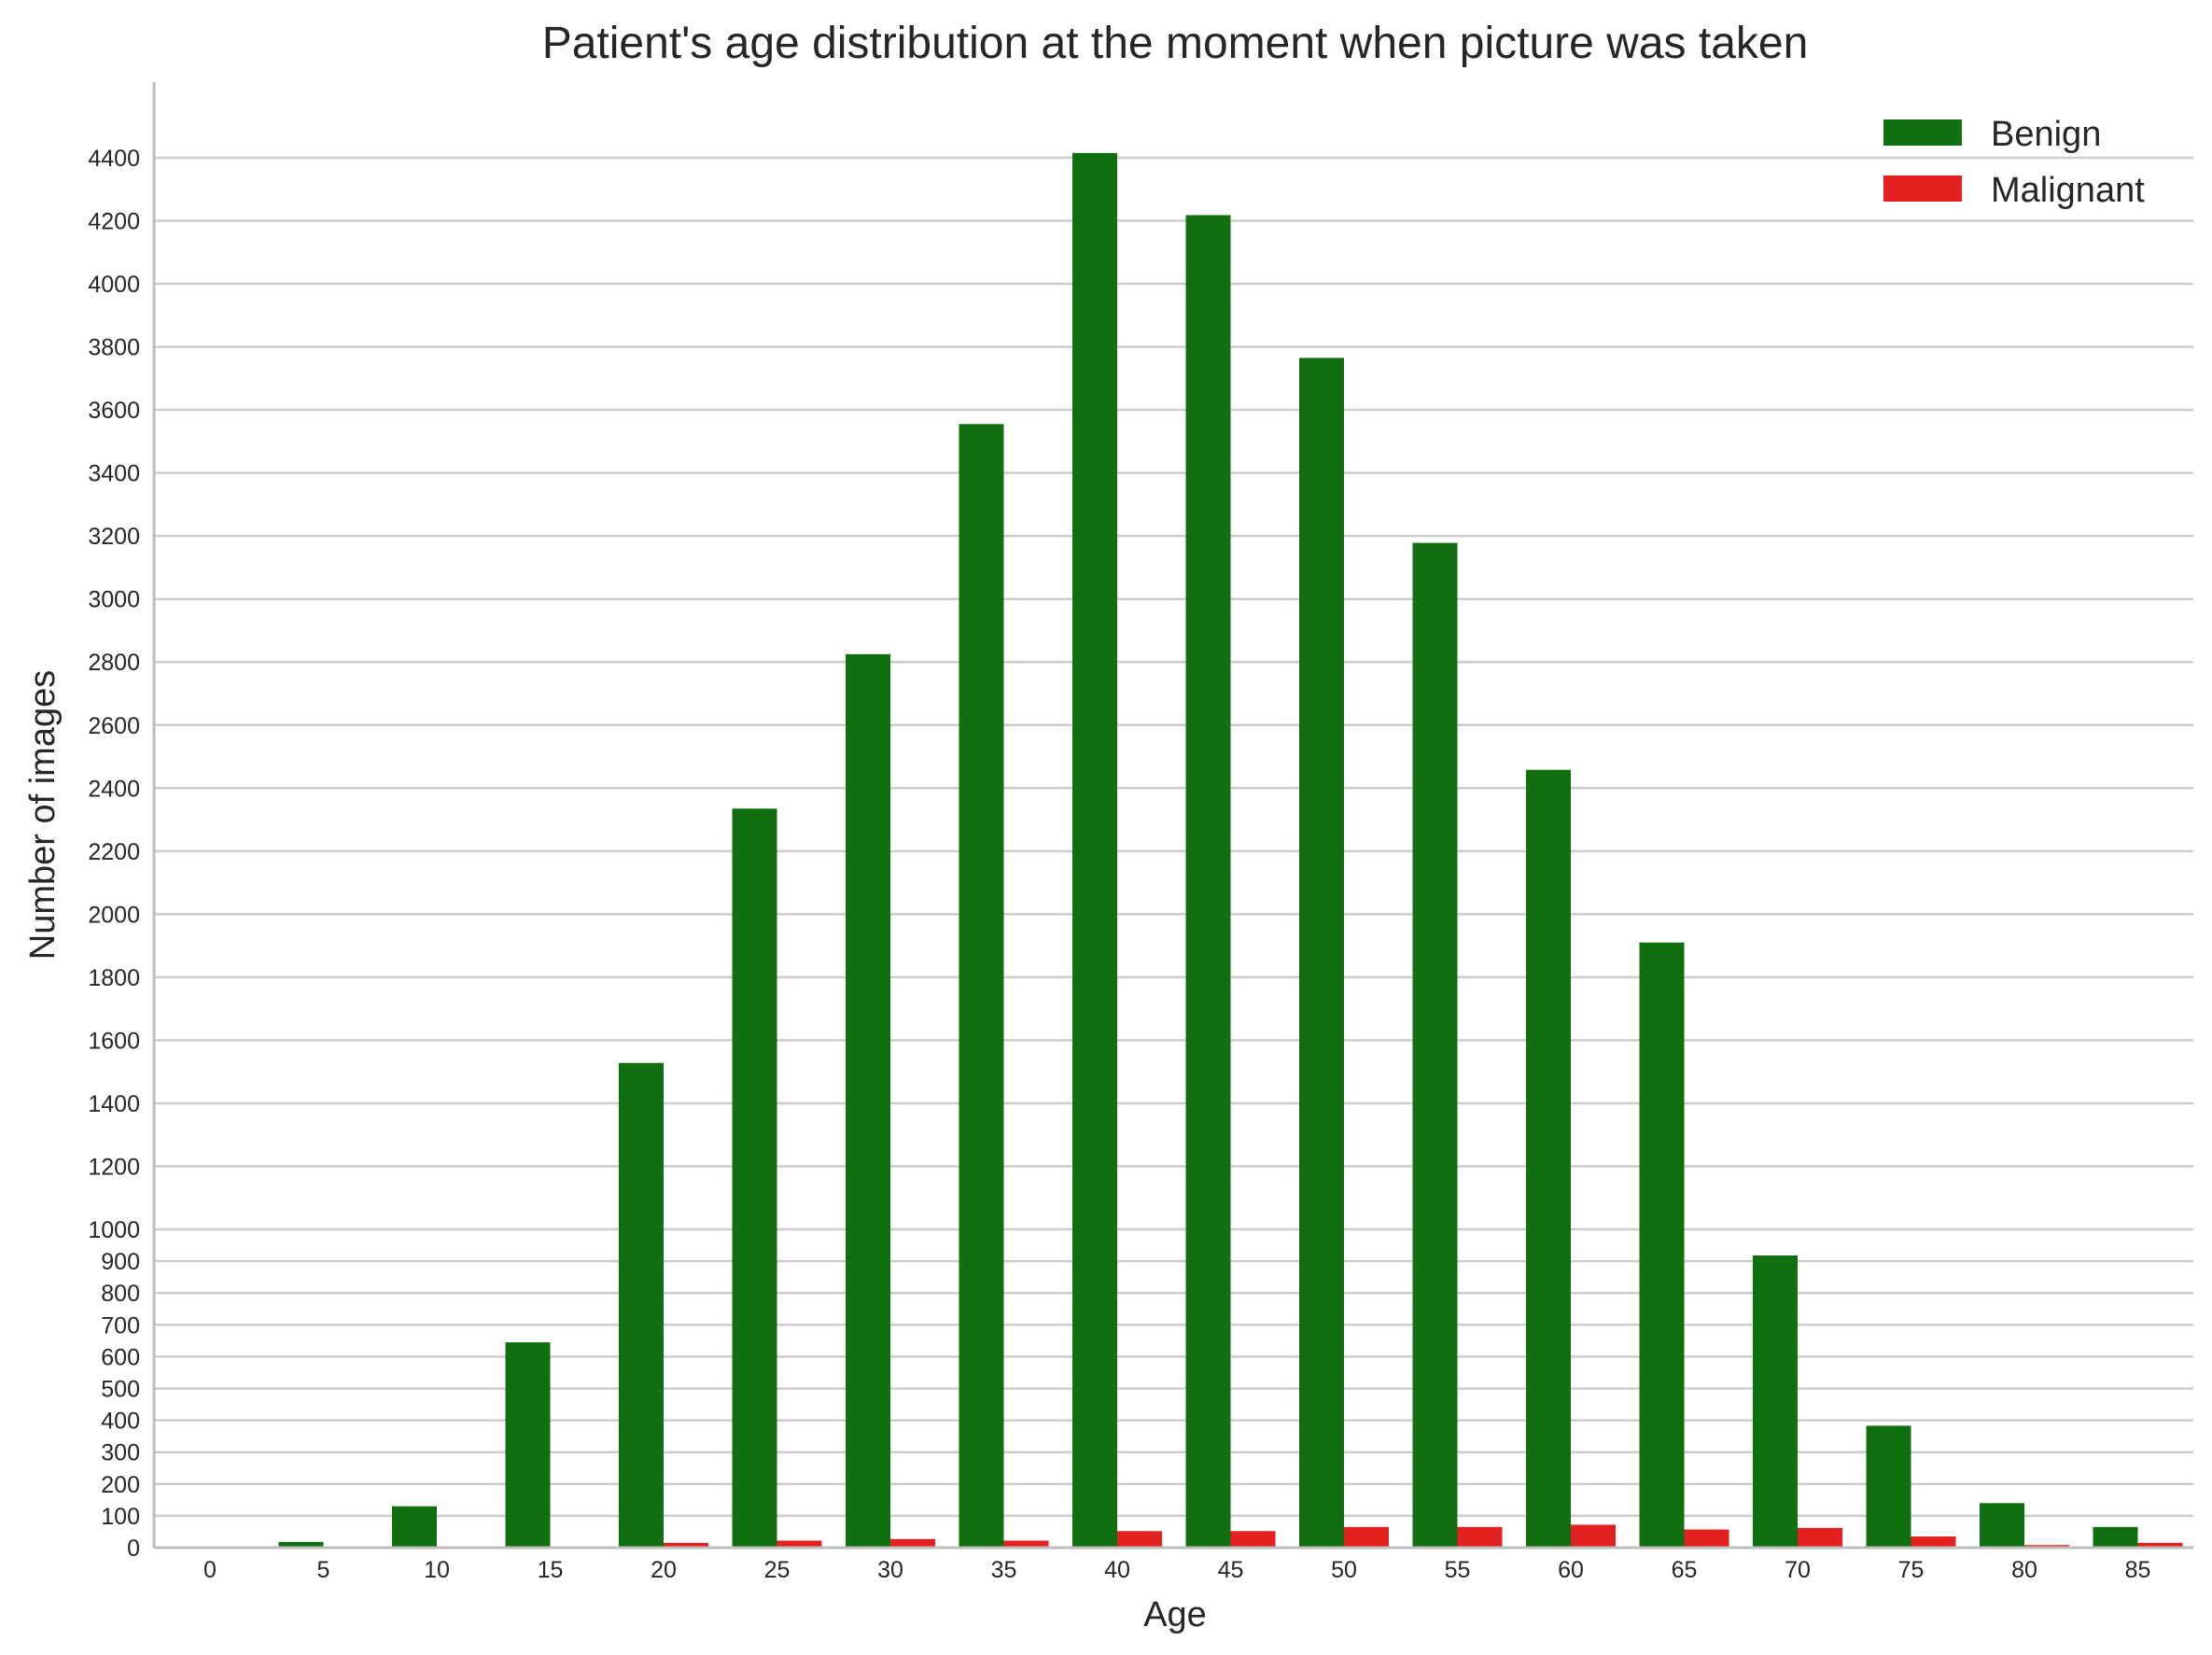  Describe the element at coordinates (1004, 1570) in the screenshot. I see `x-tick-label: 35` at that location.